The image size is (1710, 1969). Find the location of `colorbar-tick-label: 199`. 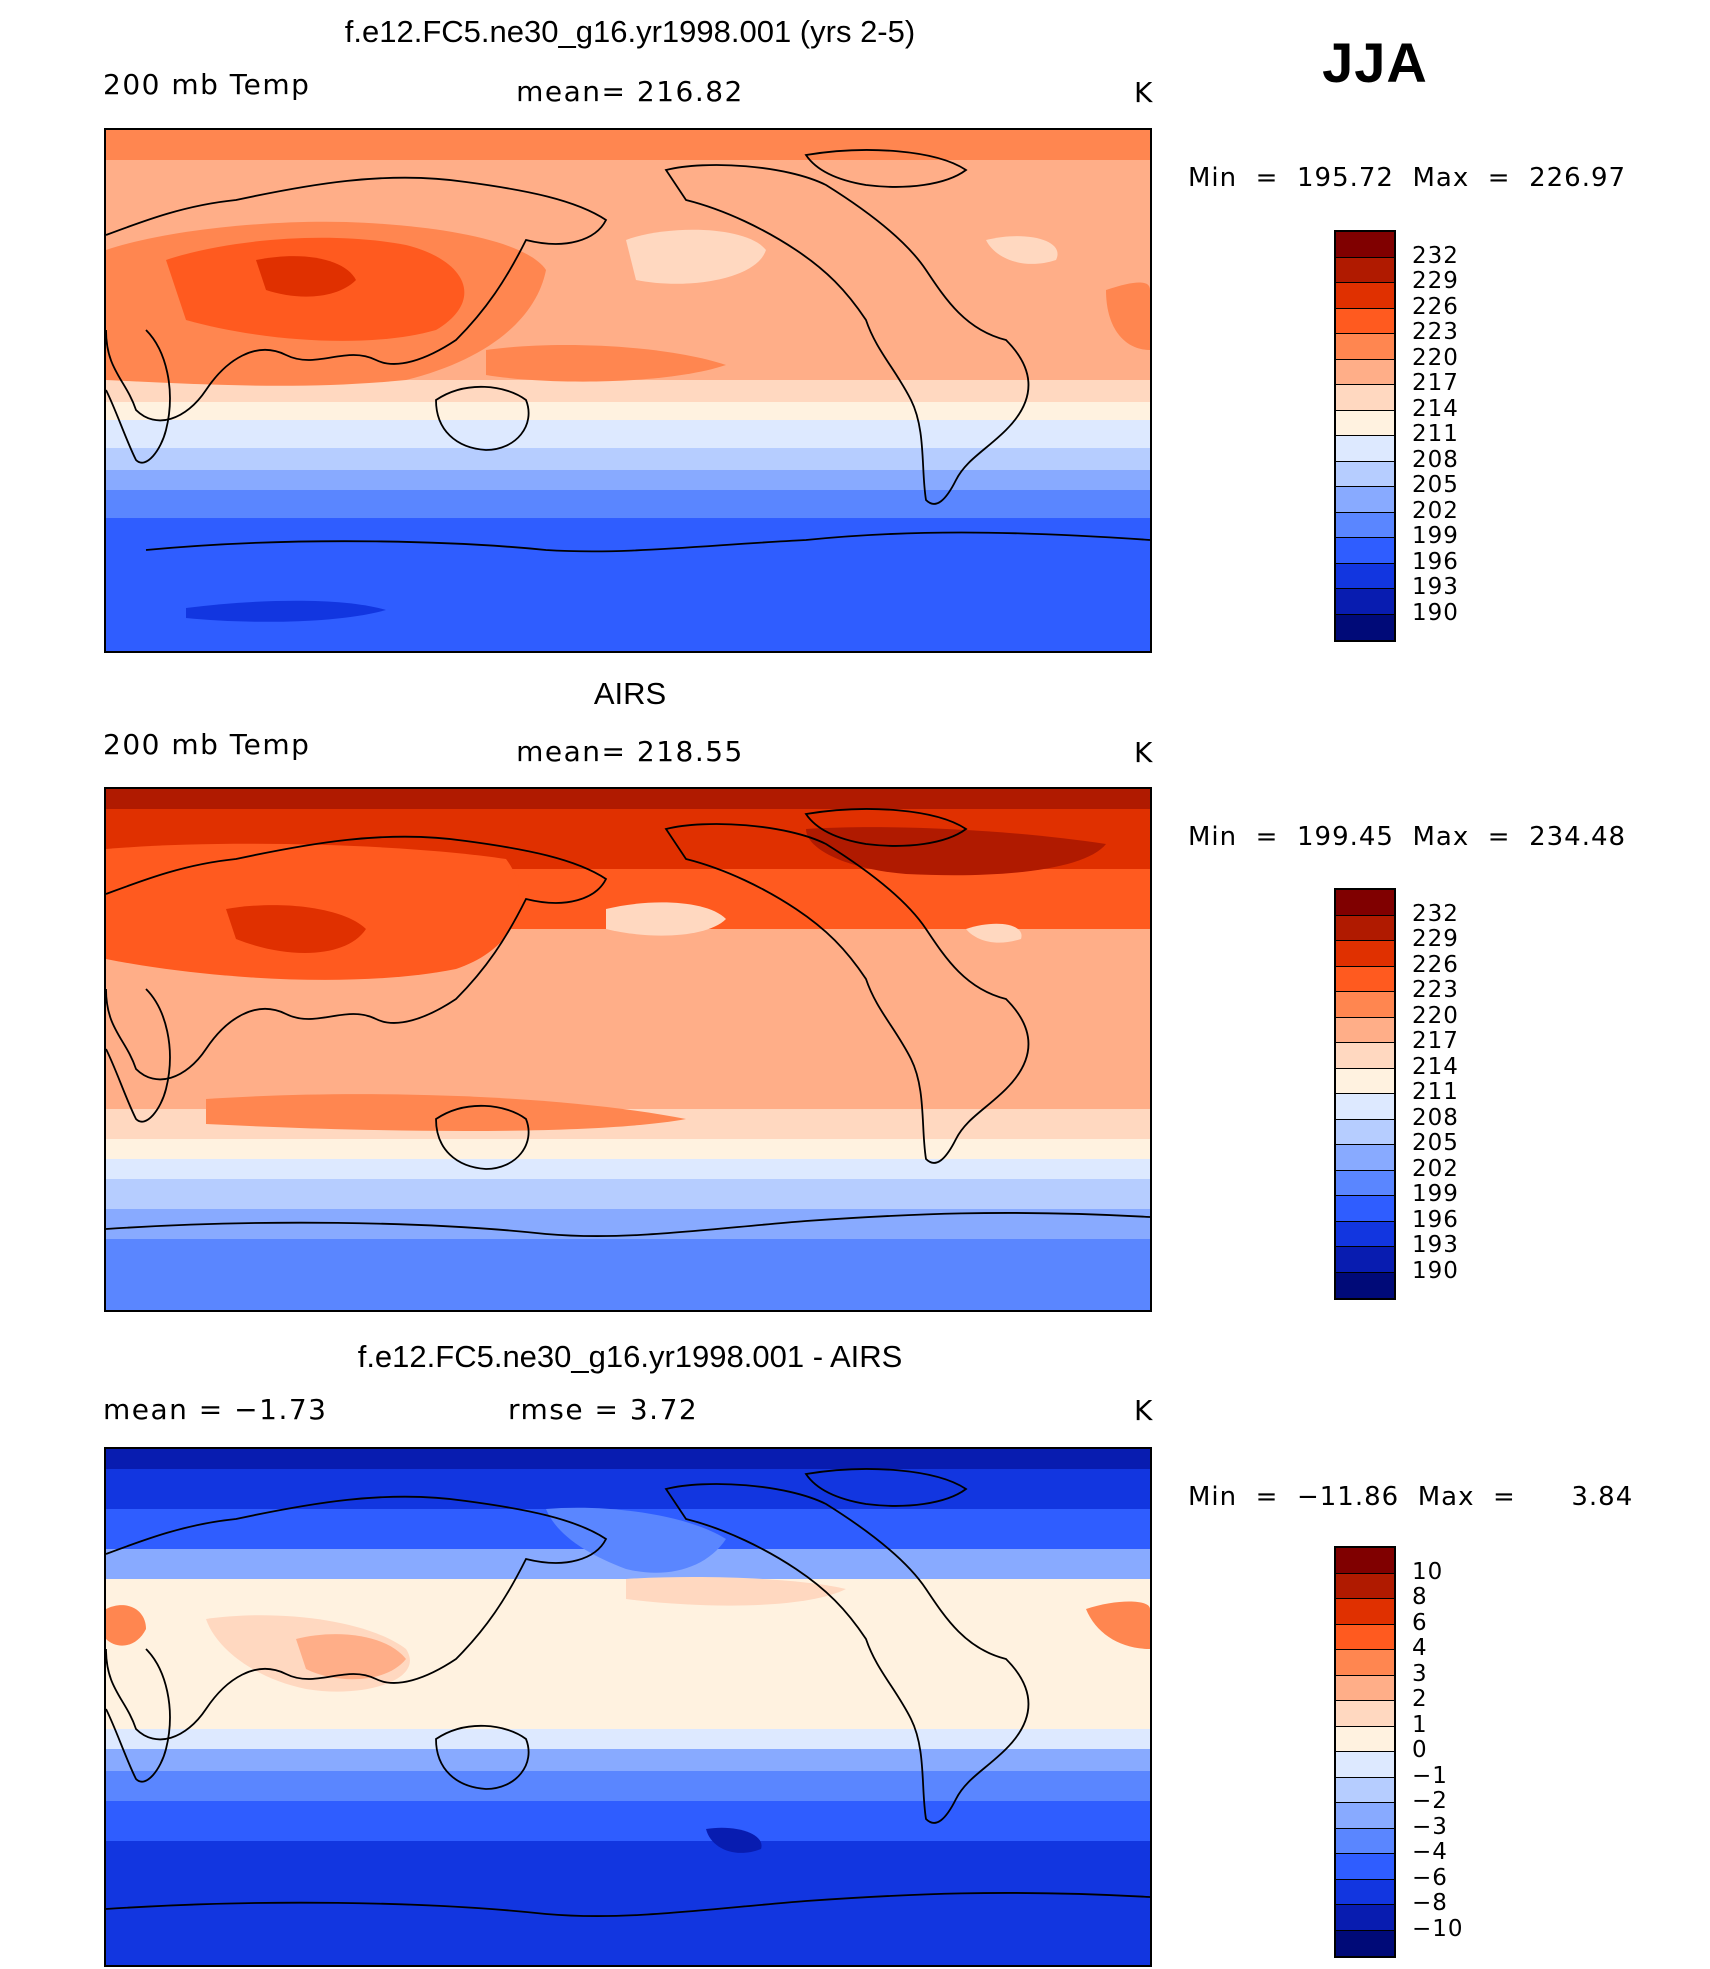

colorbar-tick-label: 199 is located at coordinates (1435, 536).